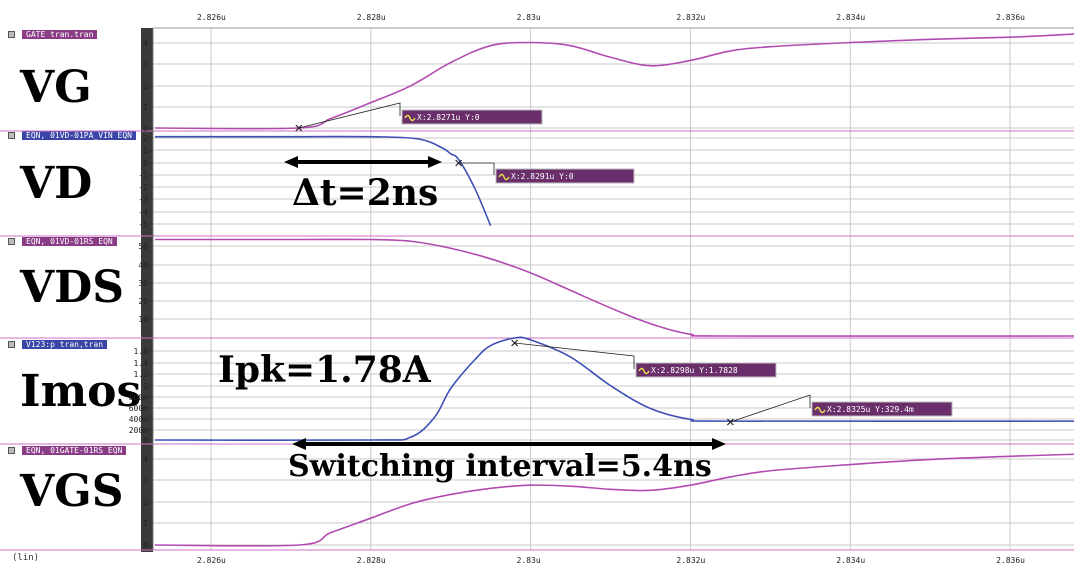  What do you see at coordinates (211, 17) in the screenshot?
I see `x-tick-label-top: 2.826u` at bounding box center [211, 17].